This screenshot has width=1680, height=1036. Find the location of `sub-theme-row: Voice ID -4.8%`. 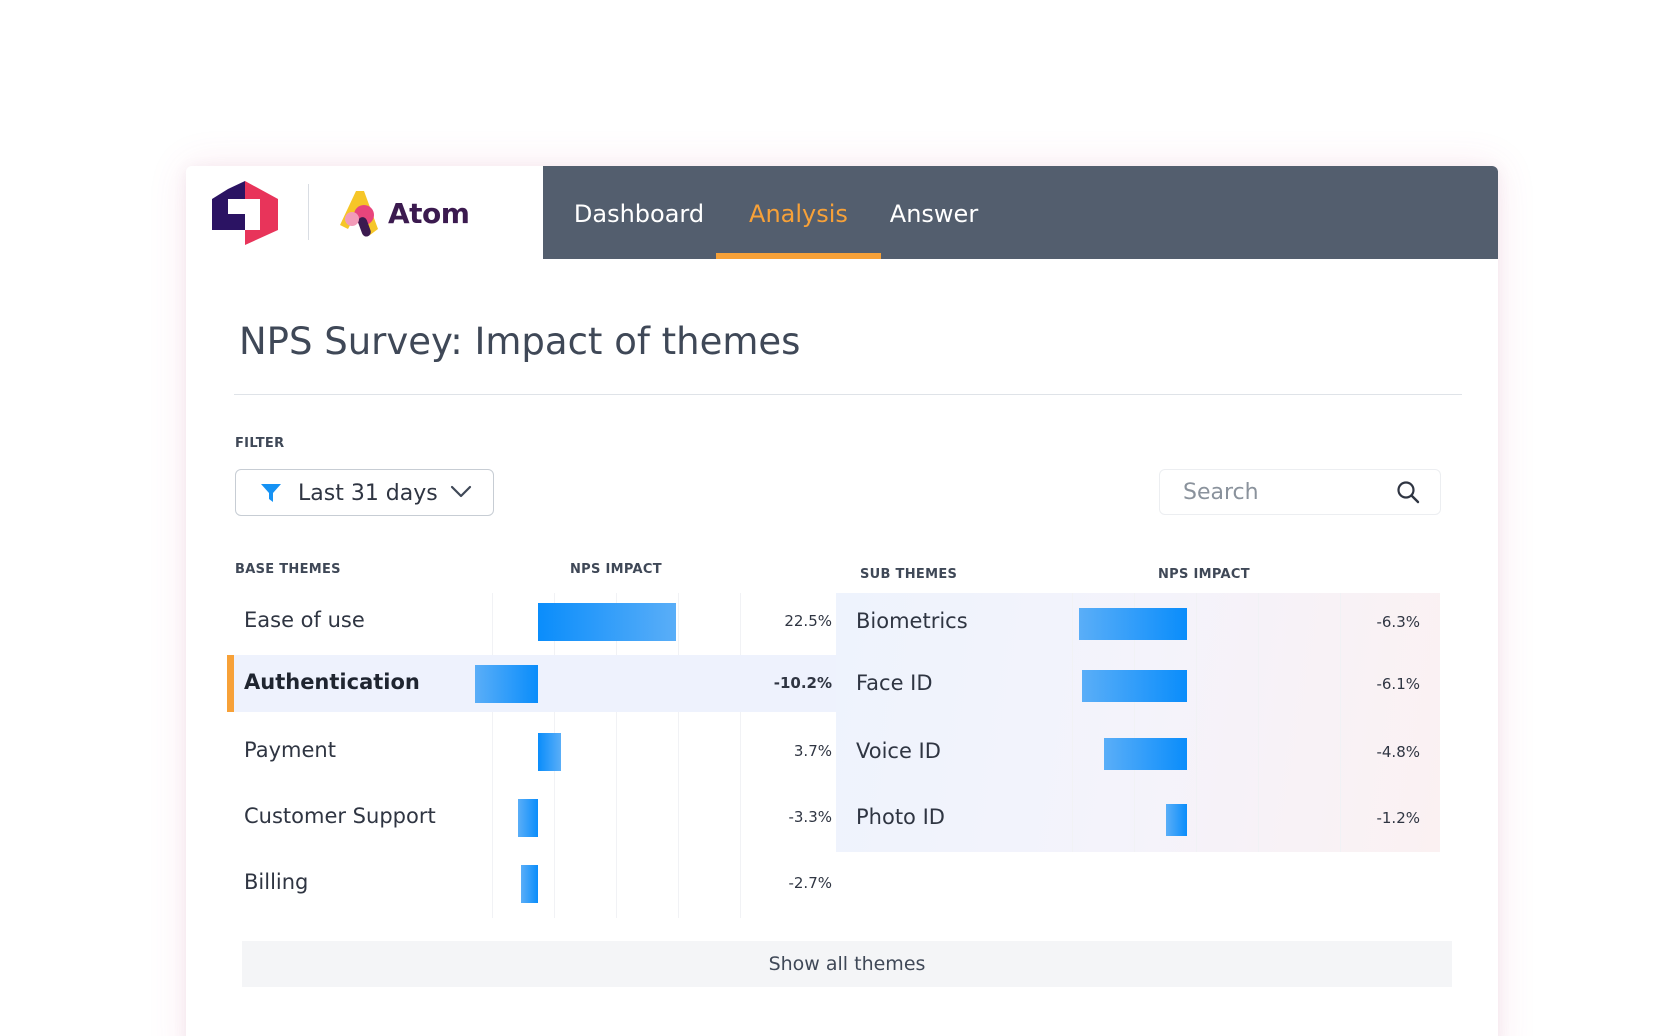

sub-theme-row: Voice ID -4.8% is located at coordinates (1138, 754).